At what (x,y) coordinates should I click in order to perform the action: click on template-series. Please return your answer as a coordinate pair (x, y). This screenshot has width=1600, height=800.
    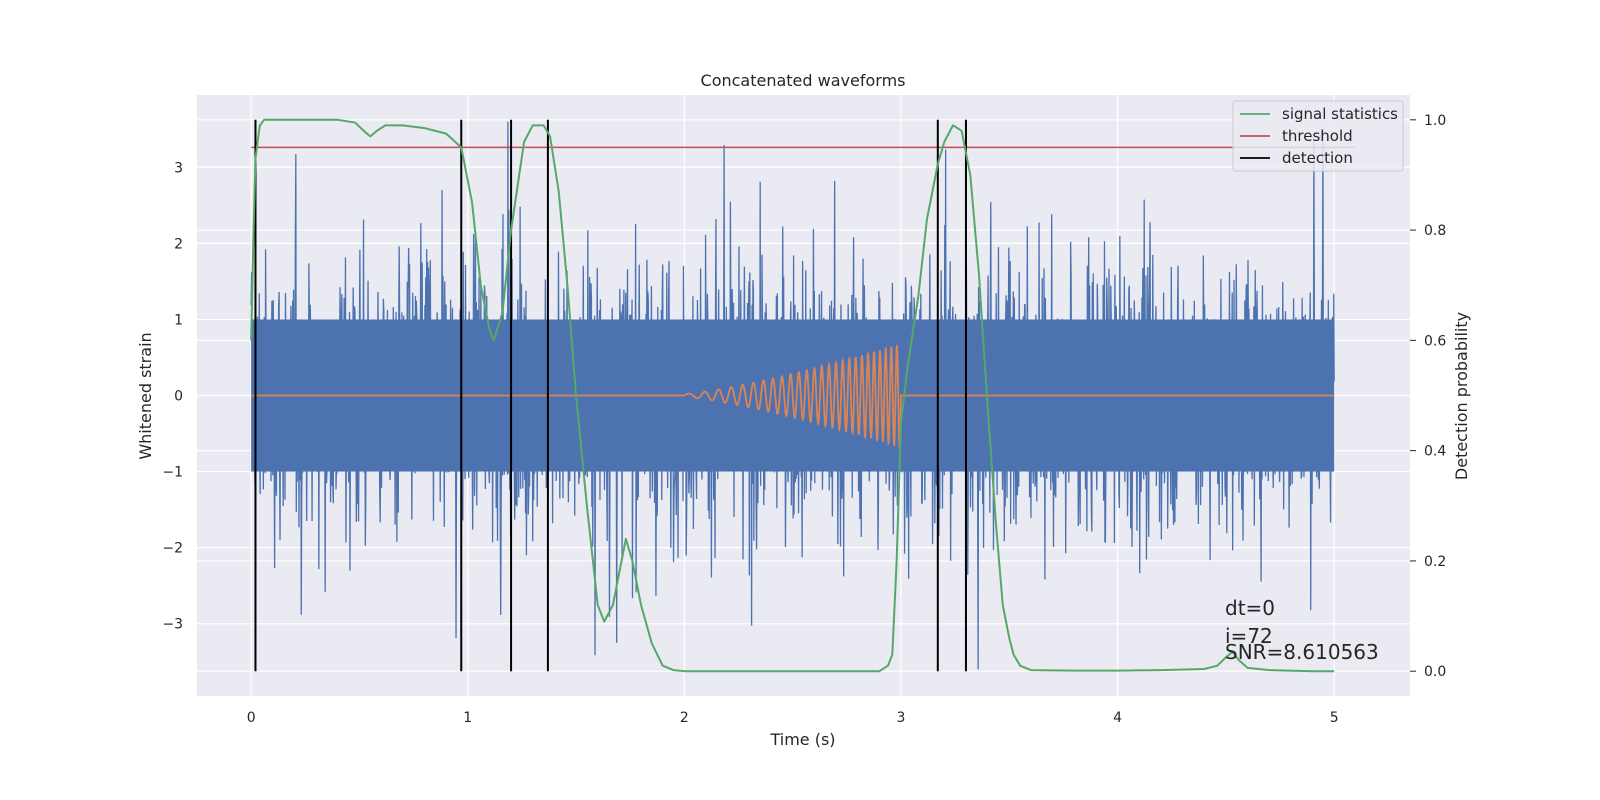
    Looking at the image, I should click on (793, 397).